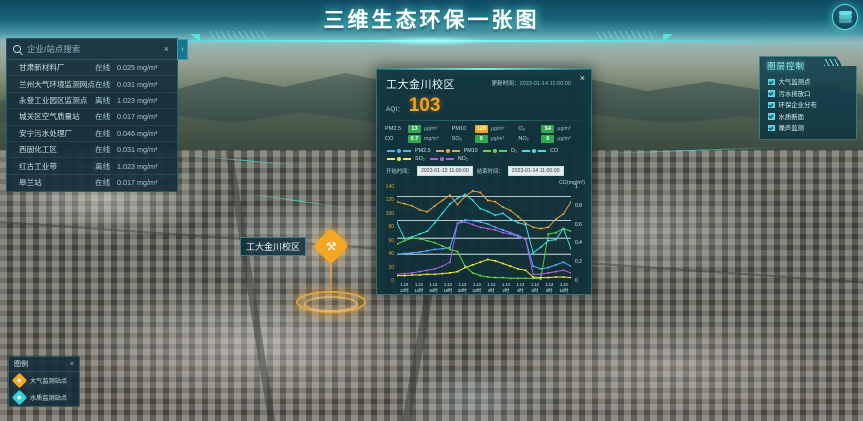 This screenshot has width=863, height=421. I want to click on layer-list: 大气监测点污水排放口 环保企业分布 水质断面 噪声监测, so click(808, 107).